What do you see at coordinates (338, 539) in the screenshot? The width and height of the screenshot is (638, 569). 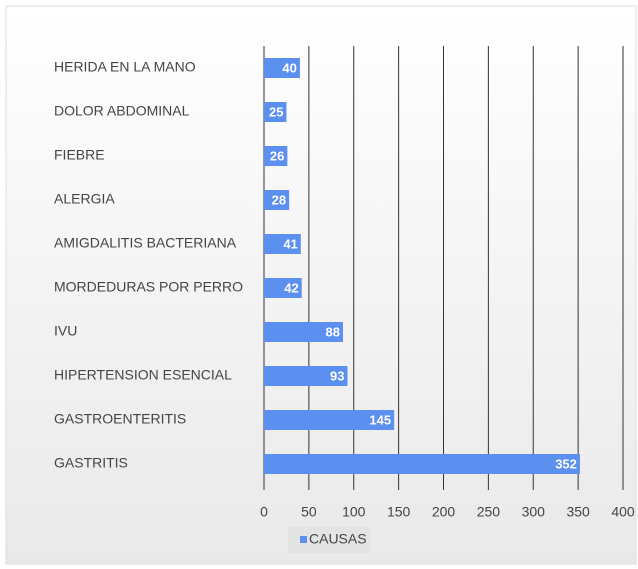 I see `legend-label: CAUSAS` at bounding box center [338, 539].